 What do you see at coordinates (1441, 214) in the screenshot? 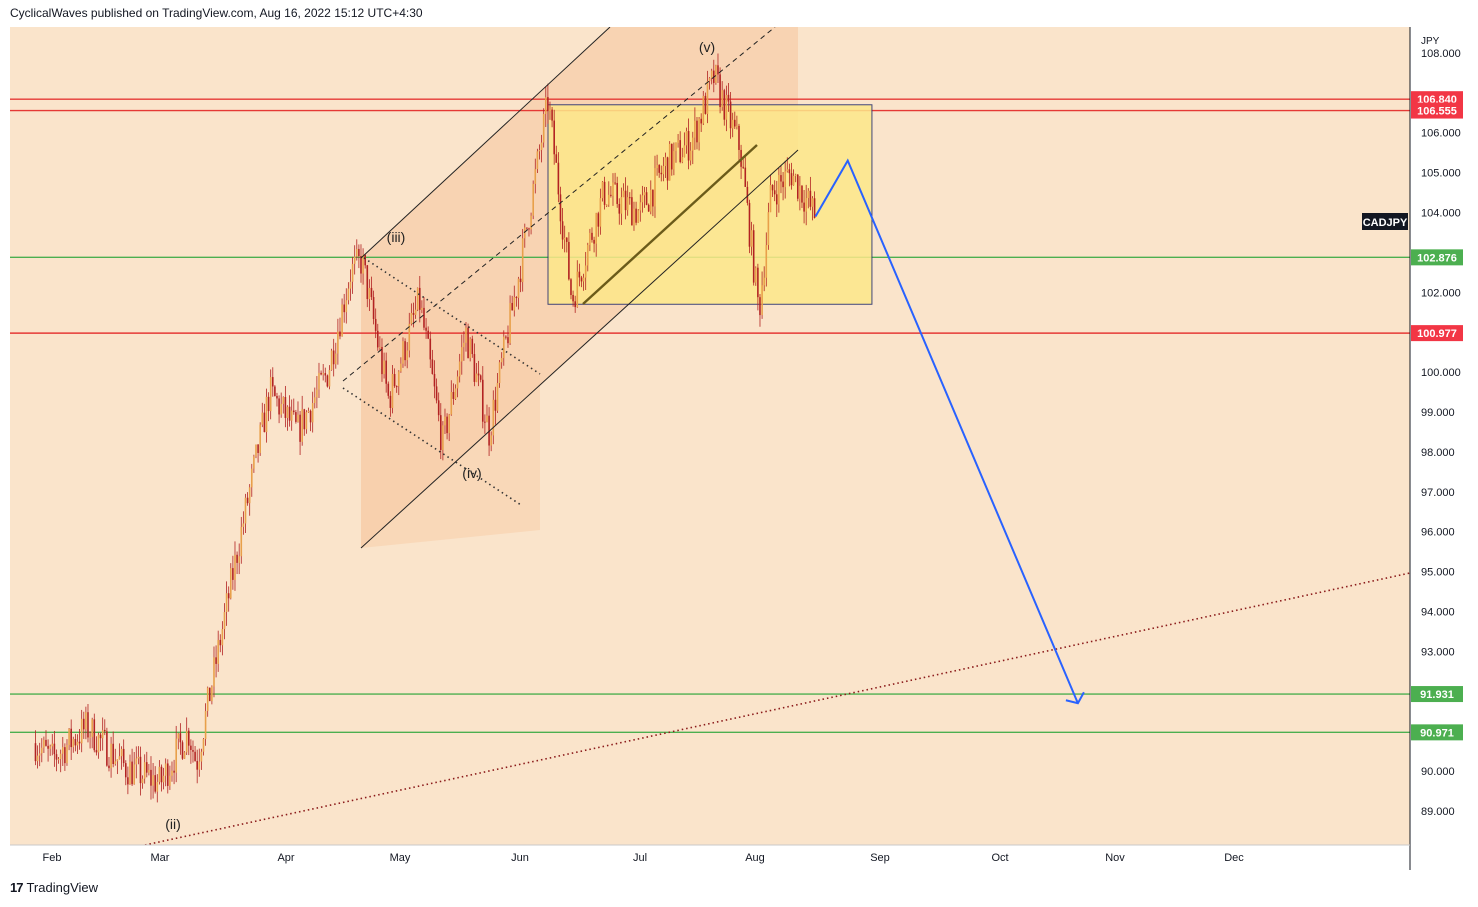
I see `price-tick-label: 104.000` at bounding box center [1441, 214].